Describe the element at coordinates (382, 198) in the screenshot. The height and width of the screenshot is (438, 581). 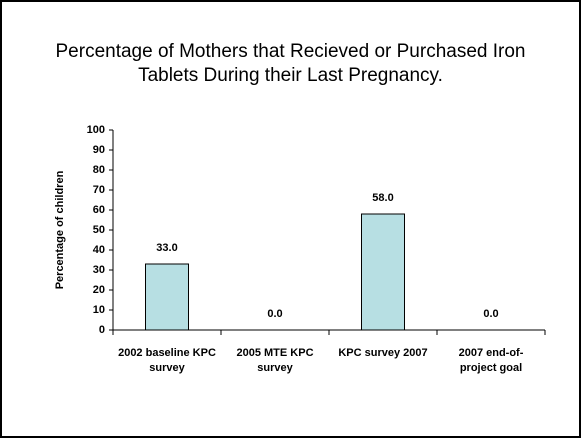
I see `data-label: 58.0` at that location.